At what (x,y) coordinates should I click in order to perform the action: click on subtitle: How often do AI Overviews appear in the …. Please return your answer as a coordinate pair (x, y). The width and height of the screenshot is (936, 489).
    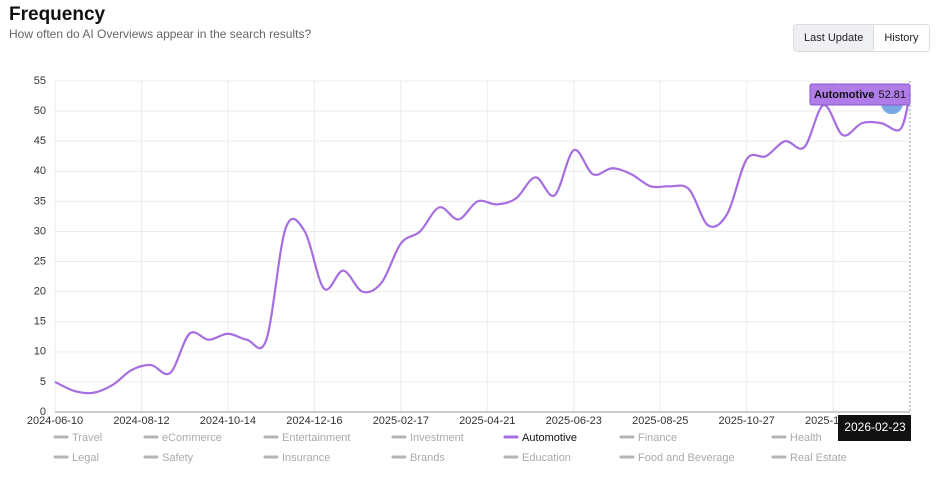
    Looking at the image, I should click on (160, 34).